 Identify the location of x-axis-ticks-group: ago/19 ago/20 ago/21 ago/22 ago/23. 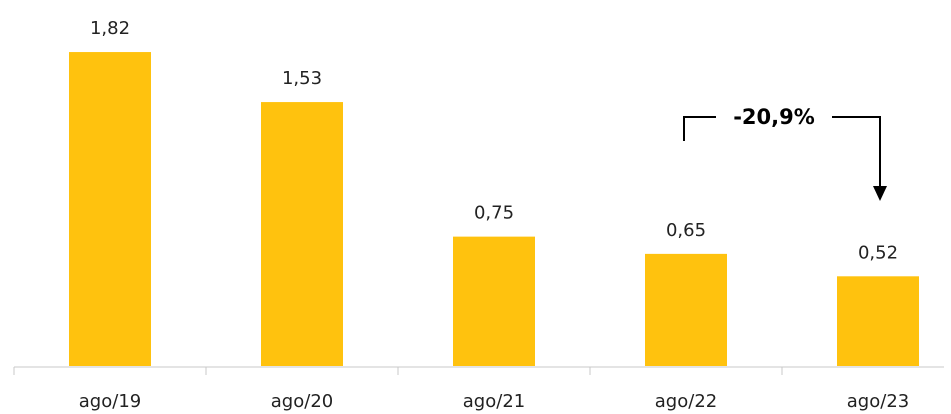
(461, 389).